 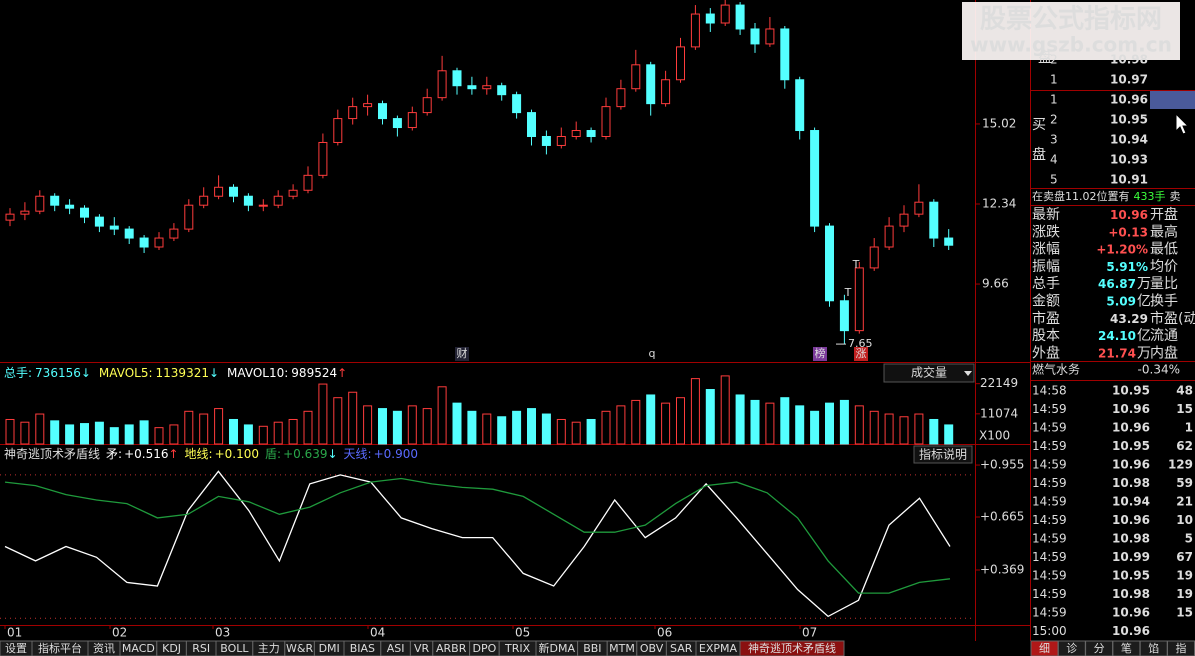 What do you see at coordinates (1046, 352) in the screenshot?
I see `quote-label: 外盘` at bounding box center [1046, 352].